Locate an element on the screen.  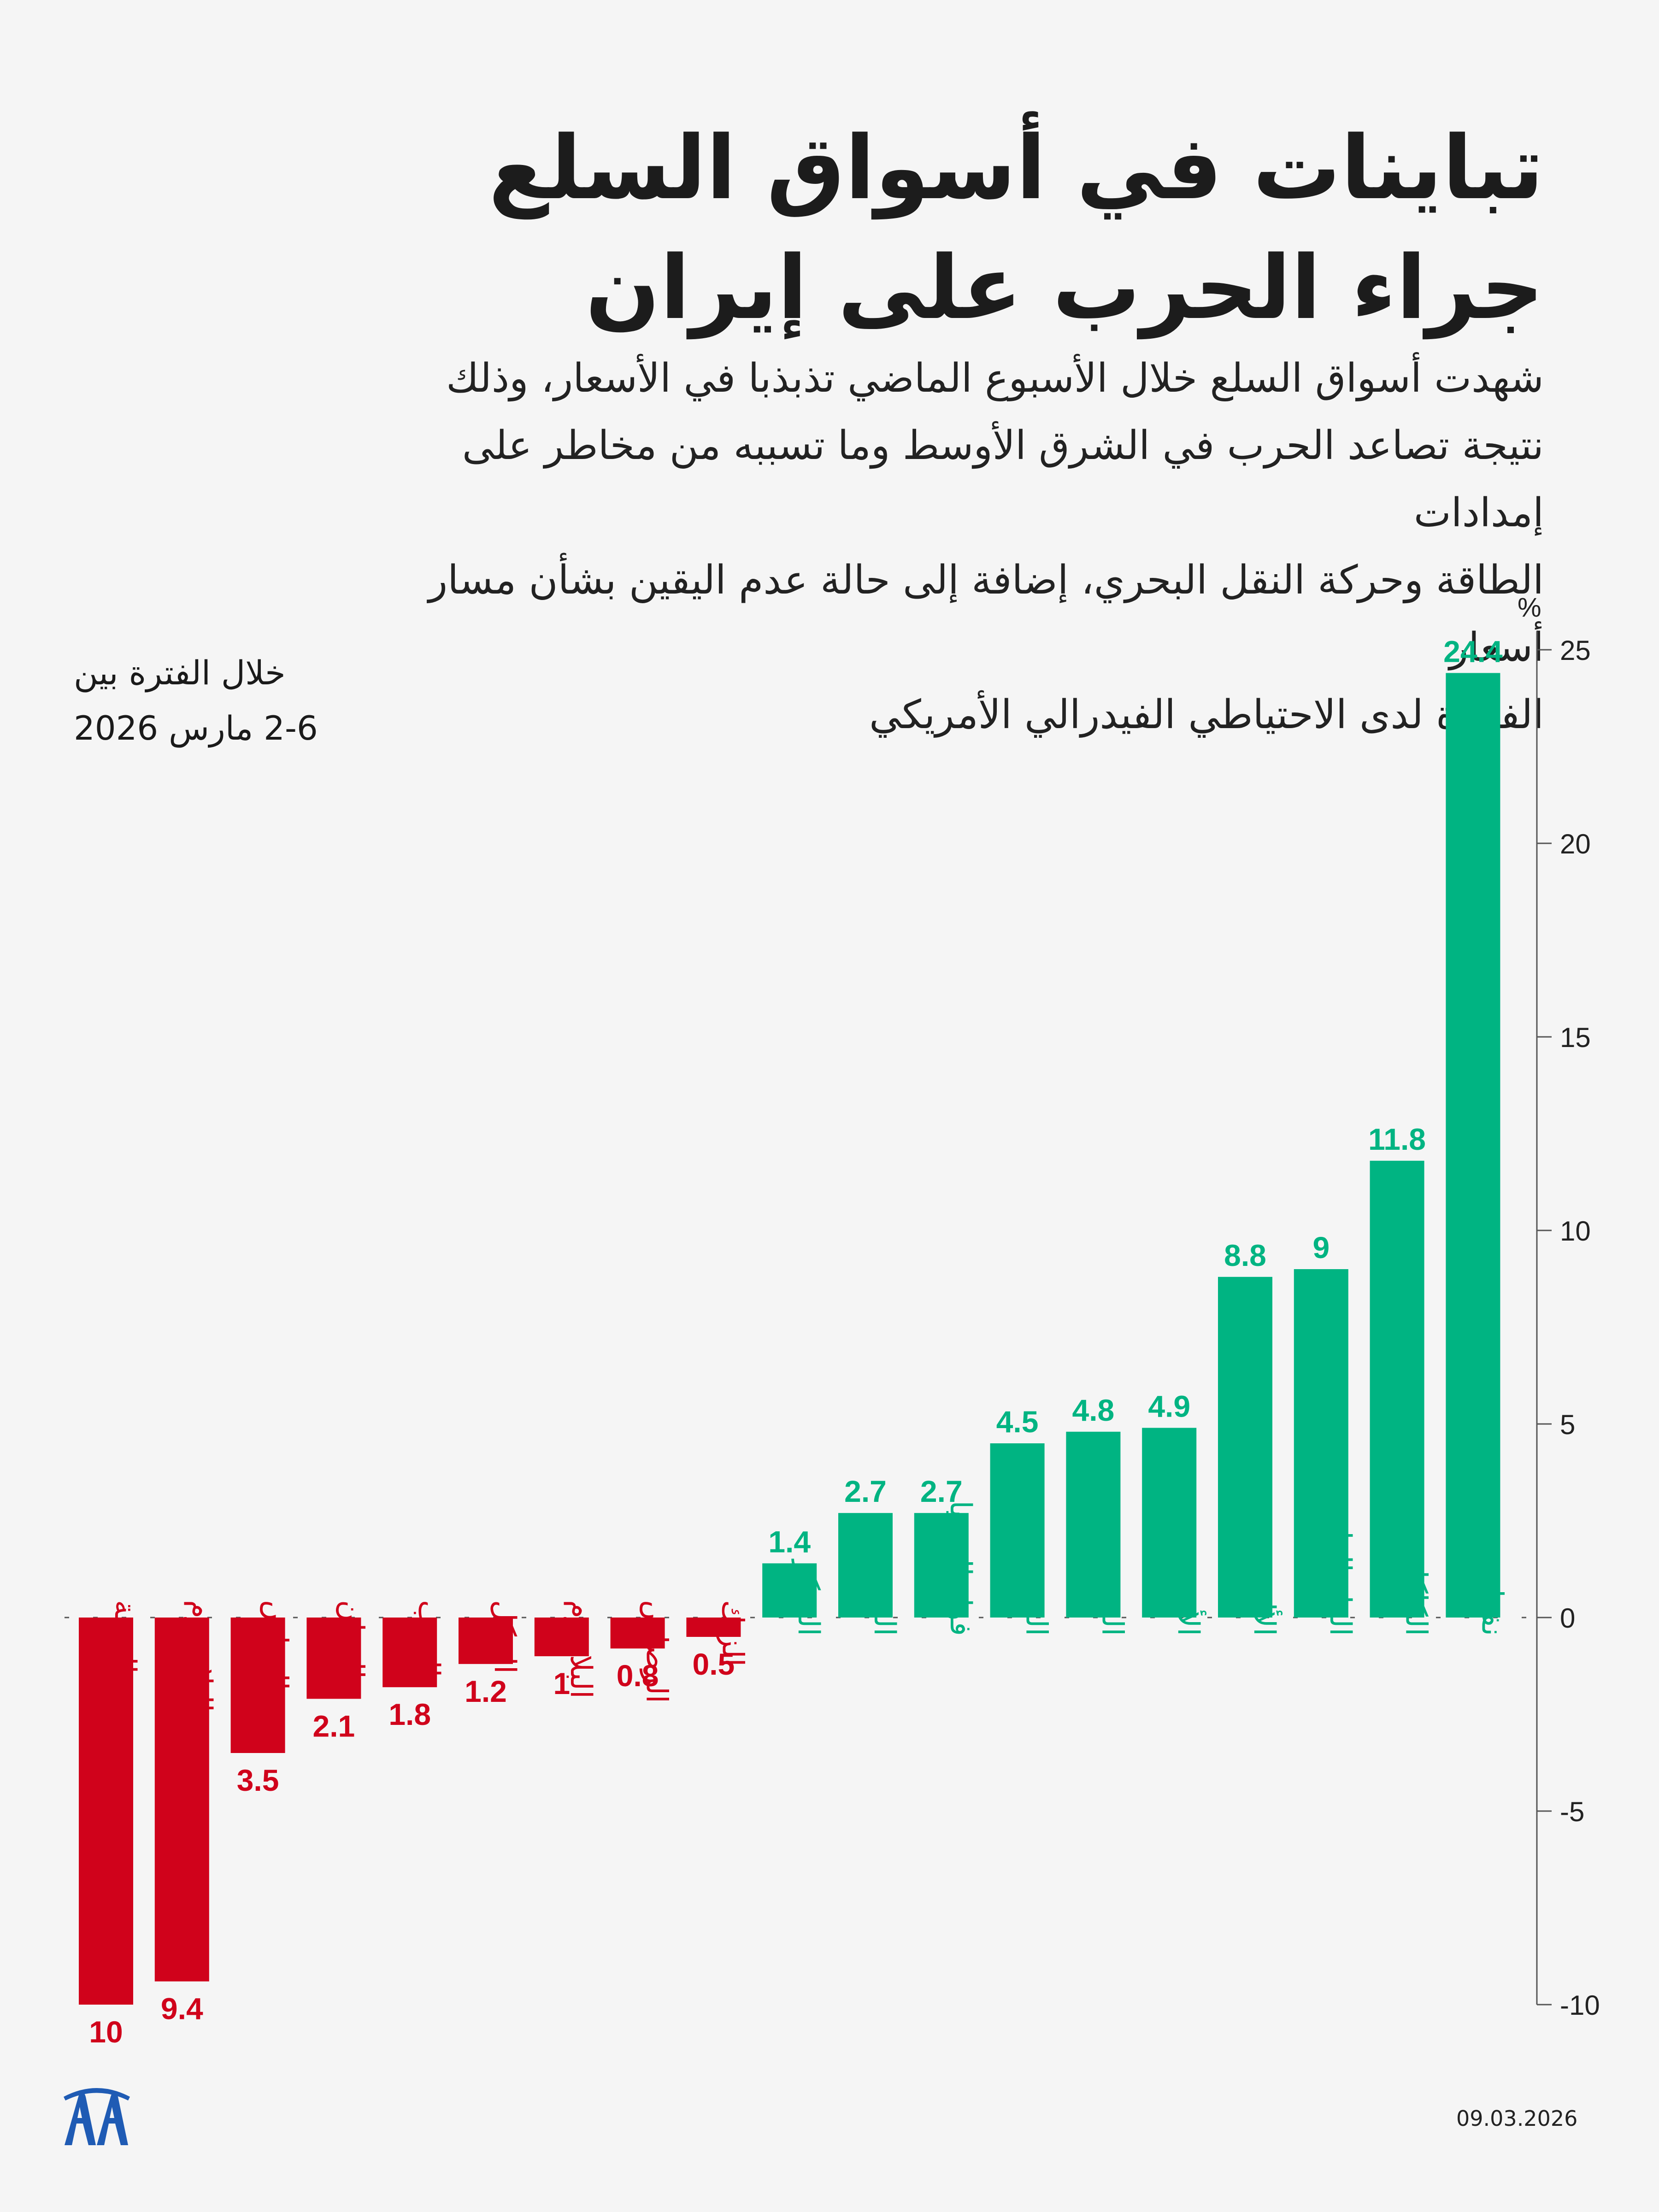
y-tick-label: 5 is located at coordinates (1567, 1424).